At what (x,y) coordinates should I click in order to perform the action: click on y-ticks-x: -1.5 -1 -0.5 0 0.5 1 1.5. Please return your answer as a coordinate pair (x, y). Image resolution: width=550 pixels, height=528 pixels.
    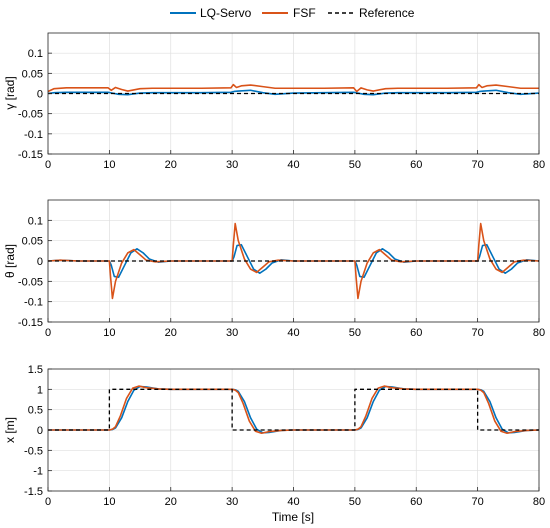
    Looking at the image, I should click on (38, 431).